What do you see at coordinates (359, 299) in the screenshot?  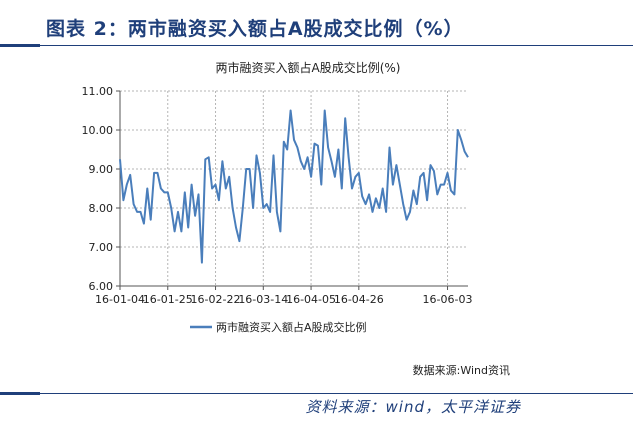 I see `x-tick-label: 16-04-26` at bounding box center [359, 299].